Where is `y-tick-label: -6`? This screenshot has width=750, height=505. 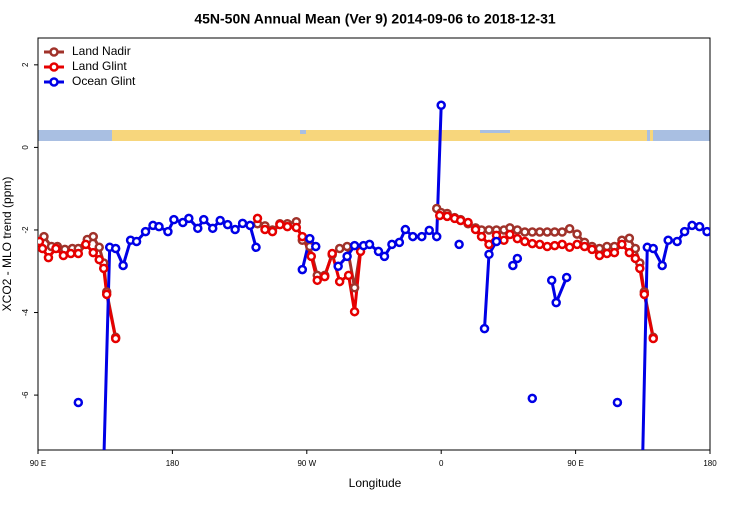
y-tick-label: -6 is located at coordinates (25, 395).